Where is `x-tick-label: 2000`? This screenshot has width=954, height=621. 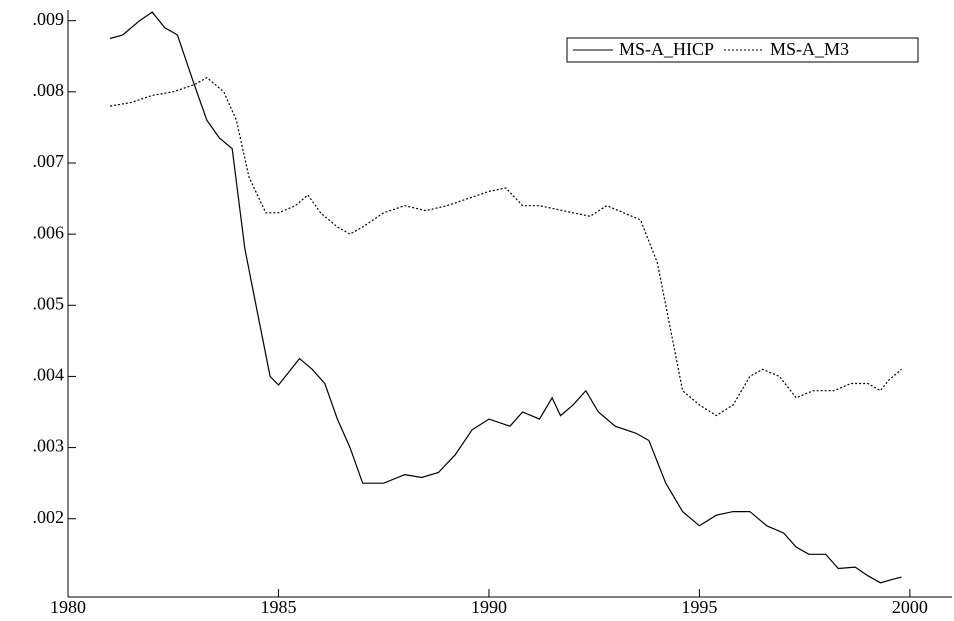
x-tick-label: 2000 is located at coordinates (910, 607).